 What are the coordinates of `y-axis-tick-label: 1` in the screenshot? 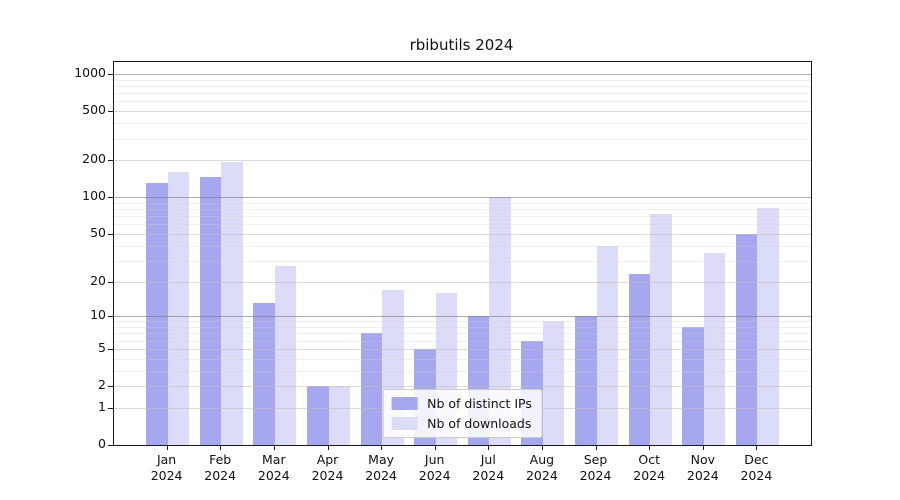 It's located at (102, 406).